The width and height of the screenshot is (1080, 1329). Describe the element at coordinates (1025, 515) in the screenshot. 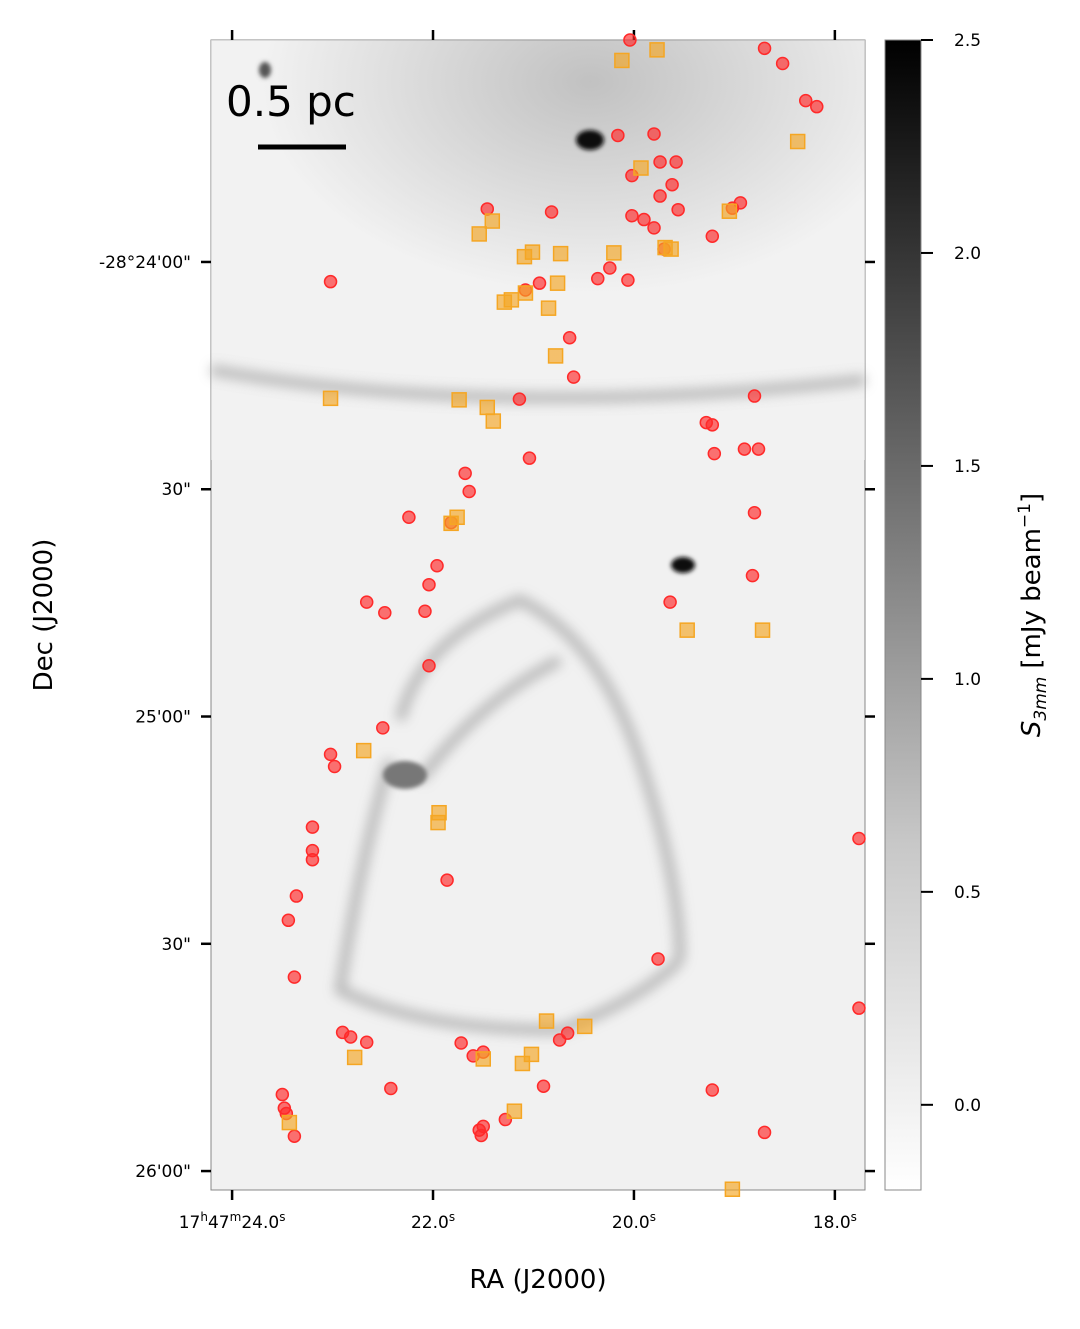

I see `colorbar-superscript: −1` at that location.